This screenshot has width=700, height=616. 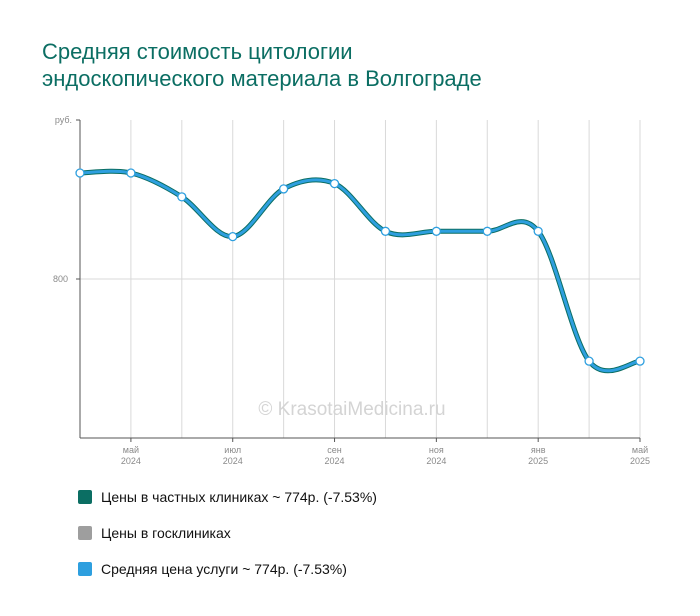 What do you see at coordinates (224, 569) in the screenshot?
I see `legend-label-average: Средняя цена услуги ~ 774р. (-7.53%)` at bounding box center [224, 569].